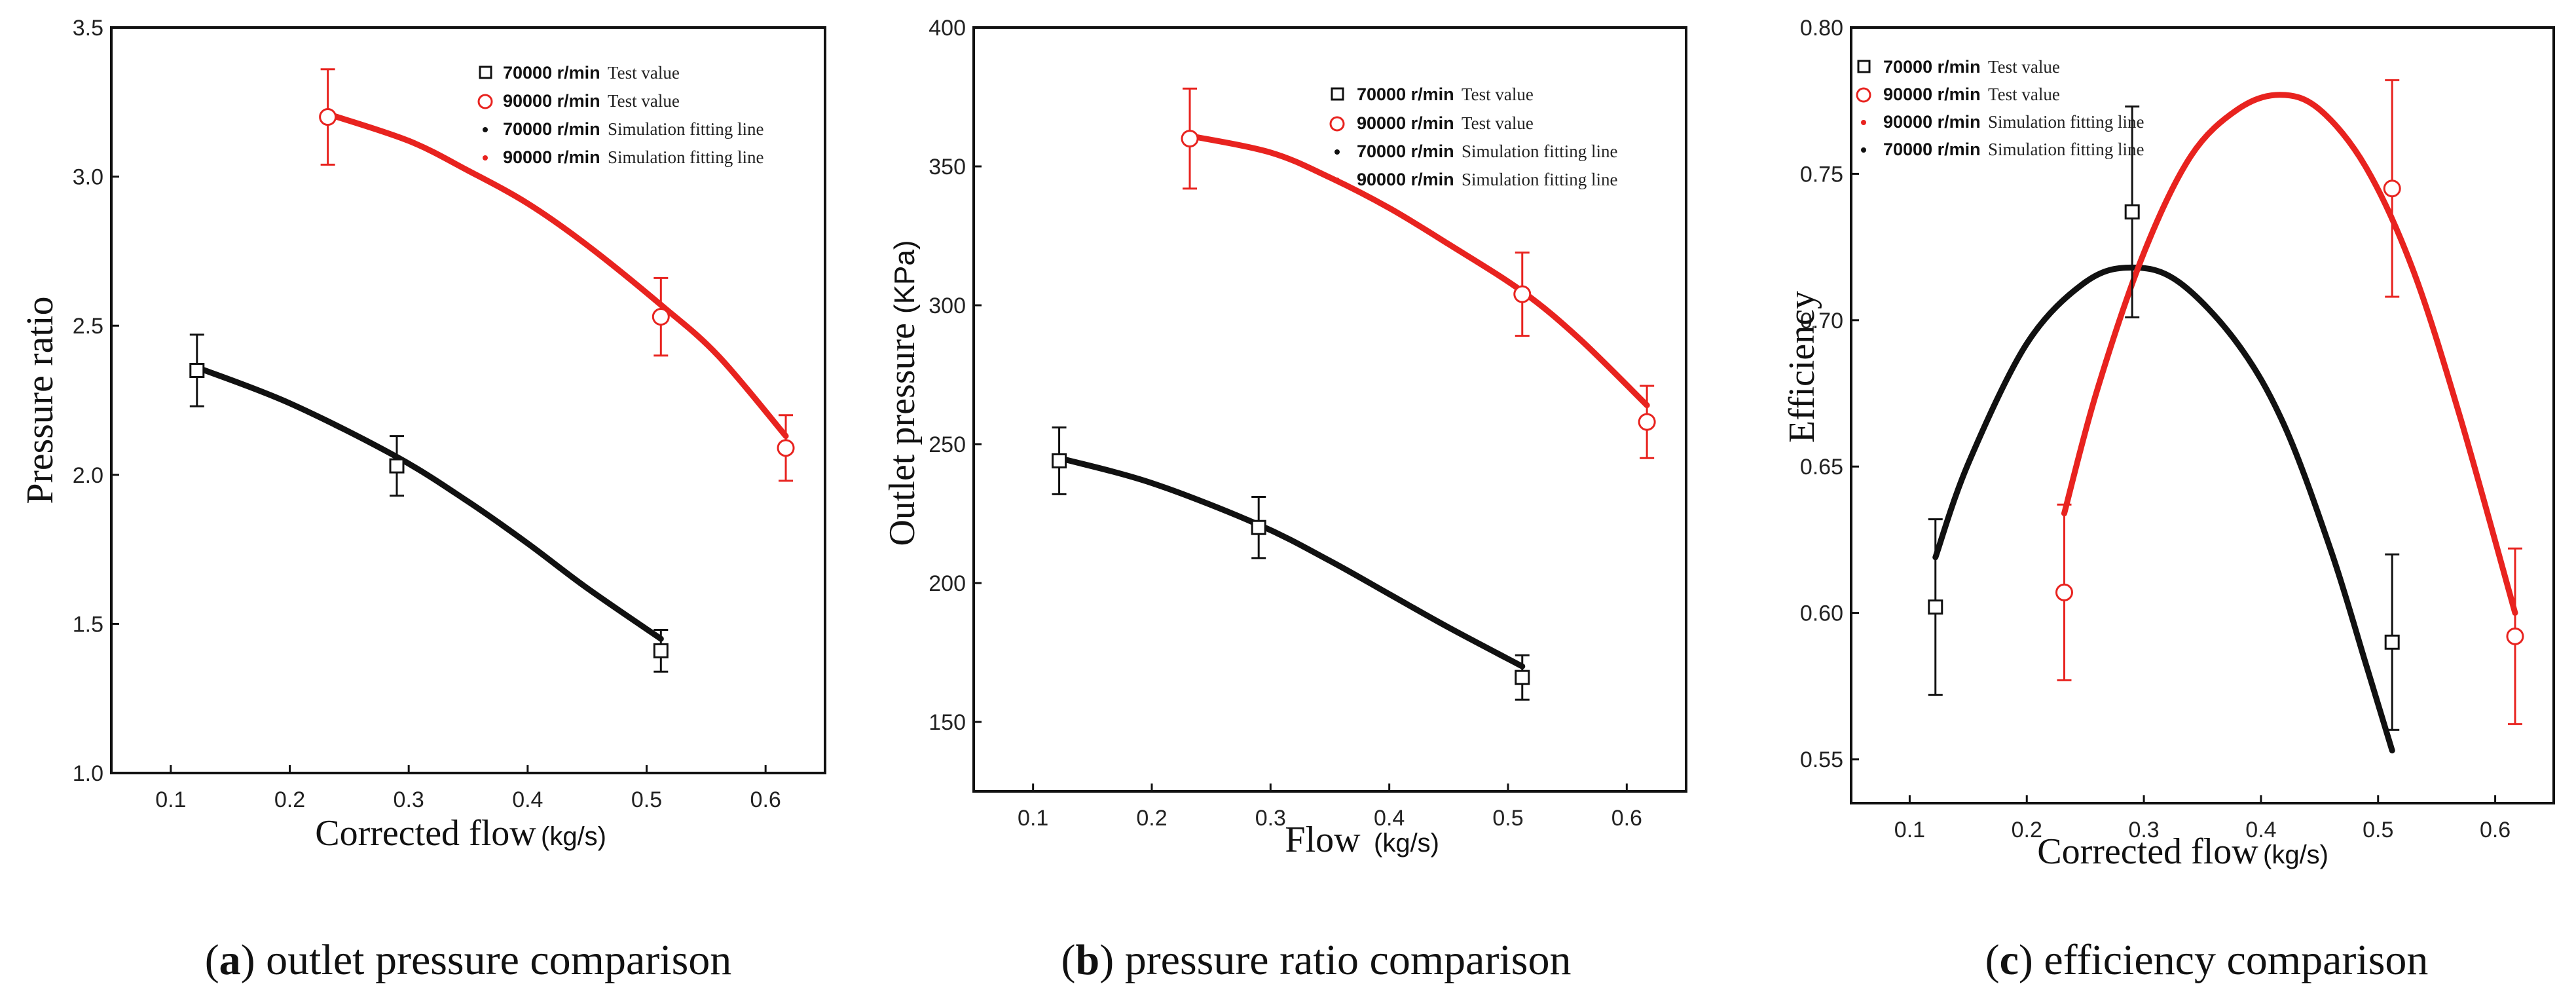  Describe the element at coordinates (1821, 613) in the screenshot. I see `y-tick-label: 0.60` at that location.